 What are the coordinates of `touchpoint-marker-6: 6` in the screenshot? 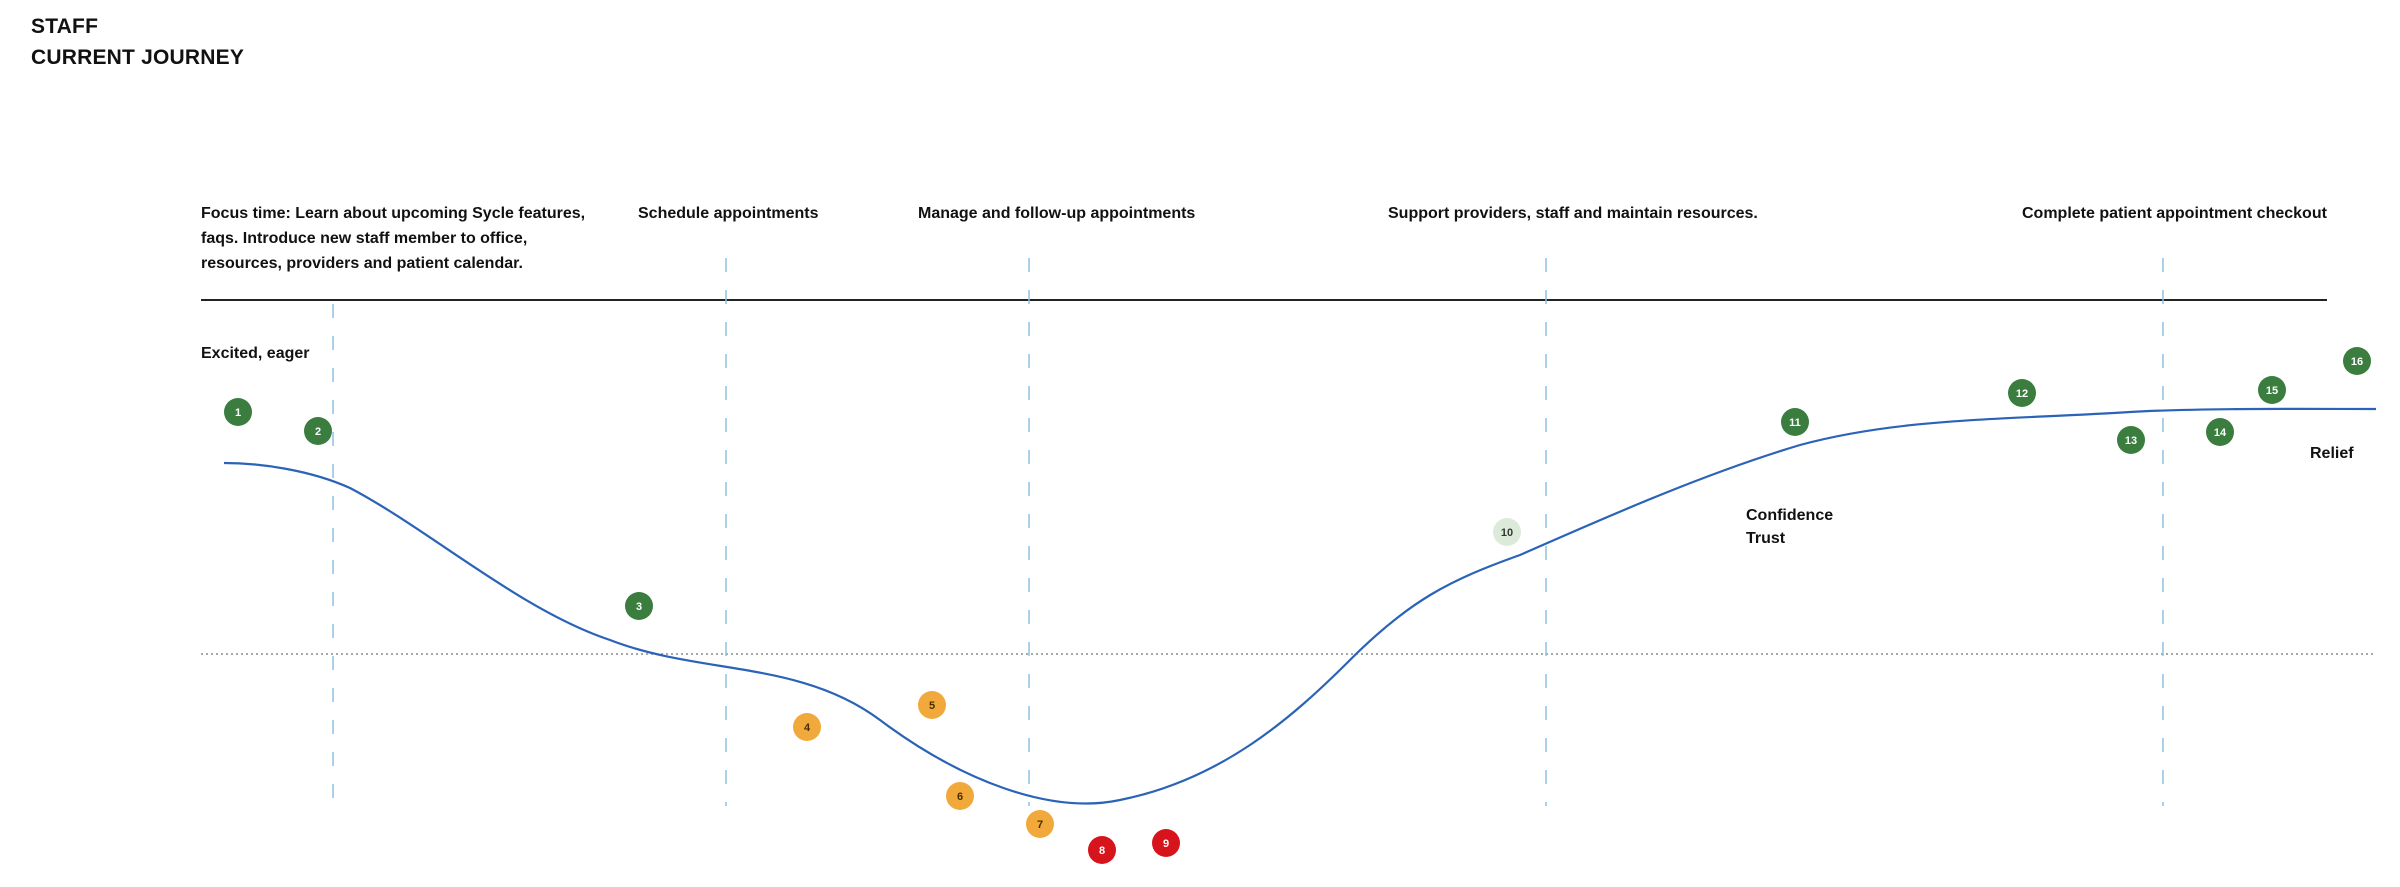 It's located at (960, 796).